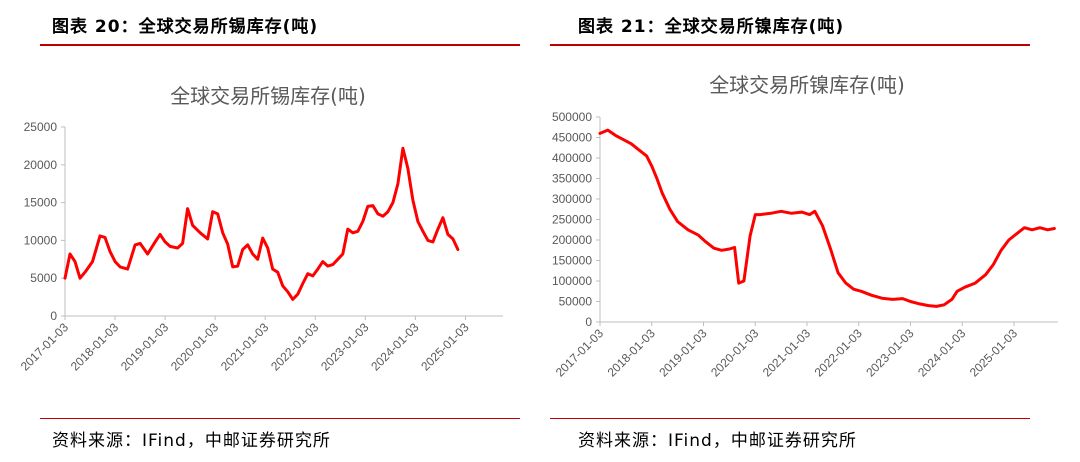  What do you see at coordinates (572, 117) in the screenshot?
I see `y-tick-label: 500000` at bounding box center [572, 117].